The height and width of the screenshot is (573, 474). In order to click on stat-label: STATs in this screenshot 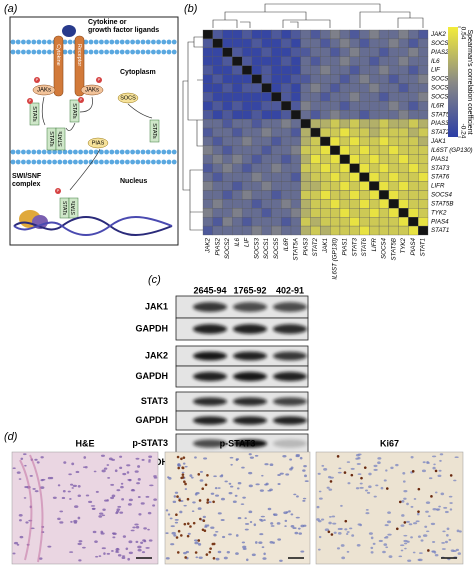, I will do `click(34, 114)`.